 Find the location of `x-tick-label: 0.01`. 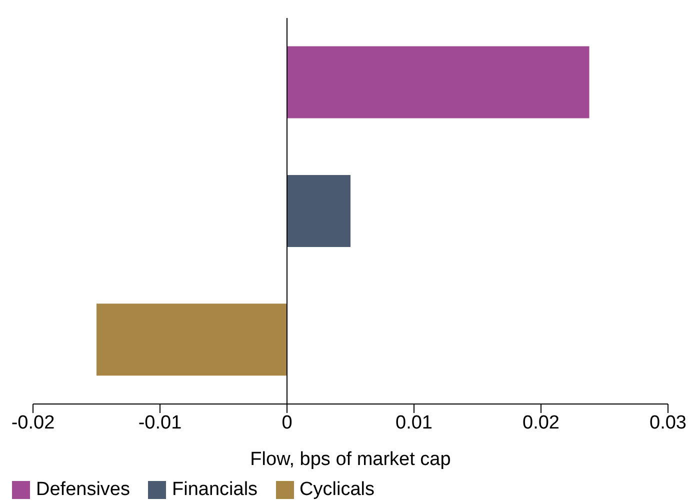

x-tick-label: 0.01 is located at coordinates (414, 423).